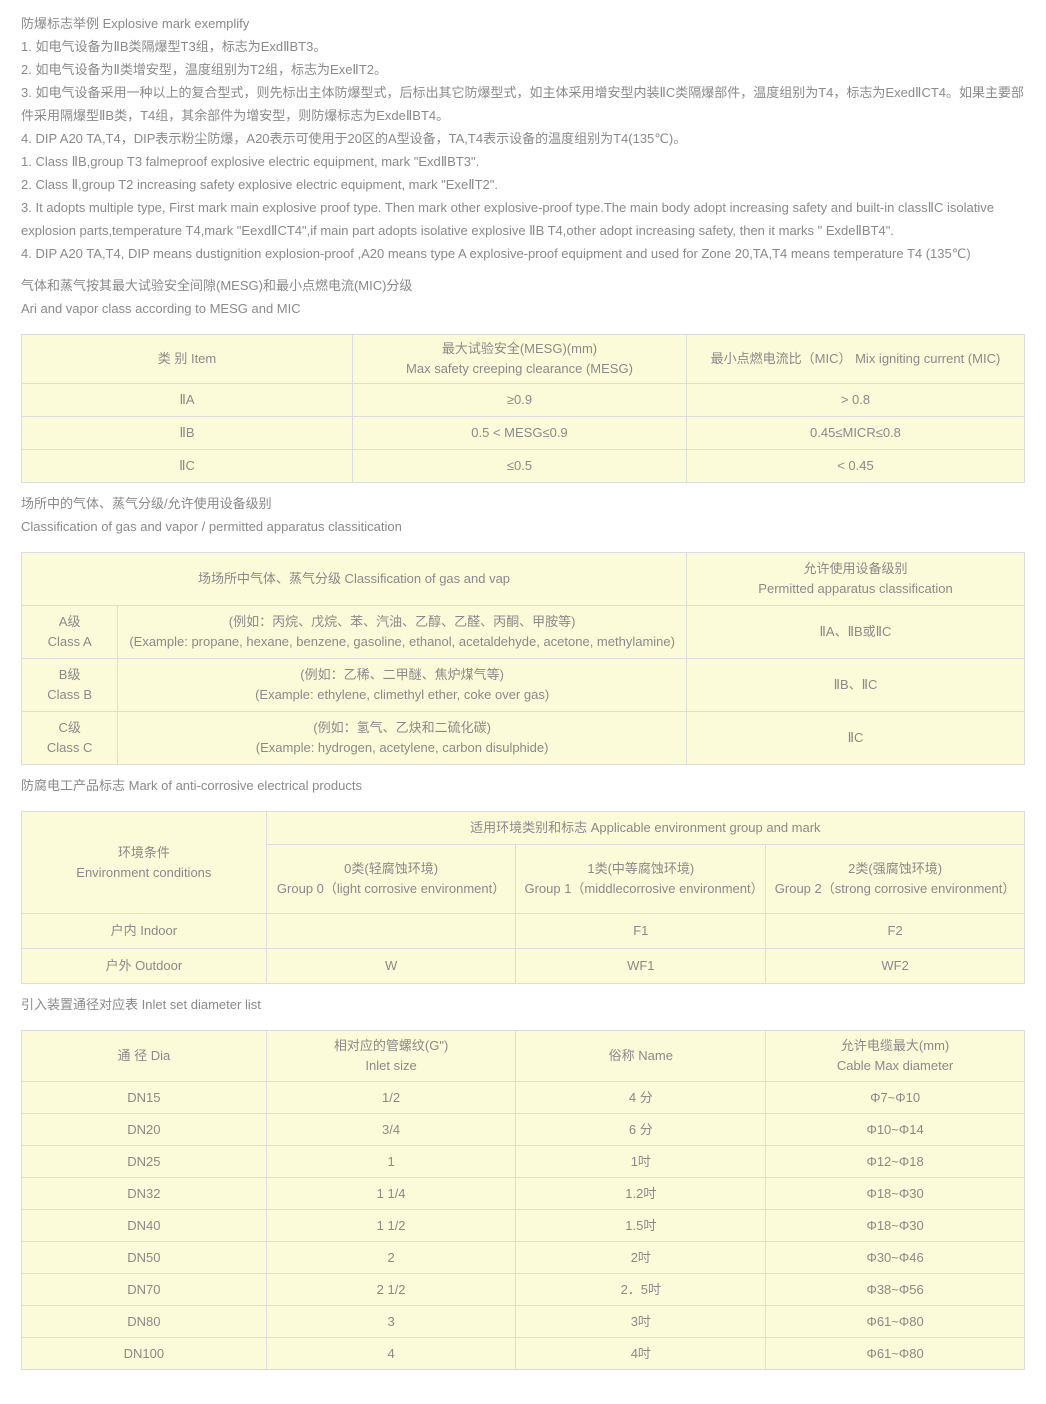 The height and width of the screenshot is (1404, 1046). What do you see at coordinates (855, 466) in the screenshot?
I see `cell-mic: < 0.45` at bounding box center [855, 466].